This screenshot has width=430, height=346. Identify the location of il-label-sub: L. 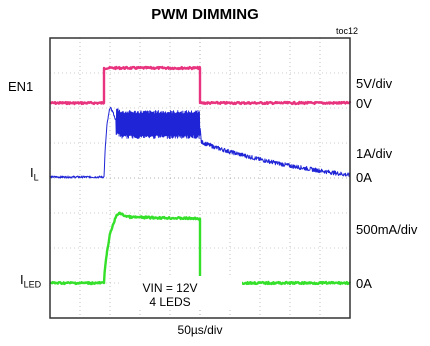
(36, 177).